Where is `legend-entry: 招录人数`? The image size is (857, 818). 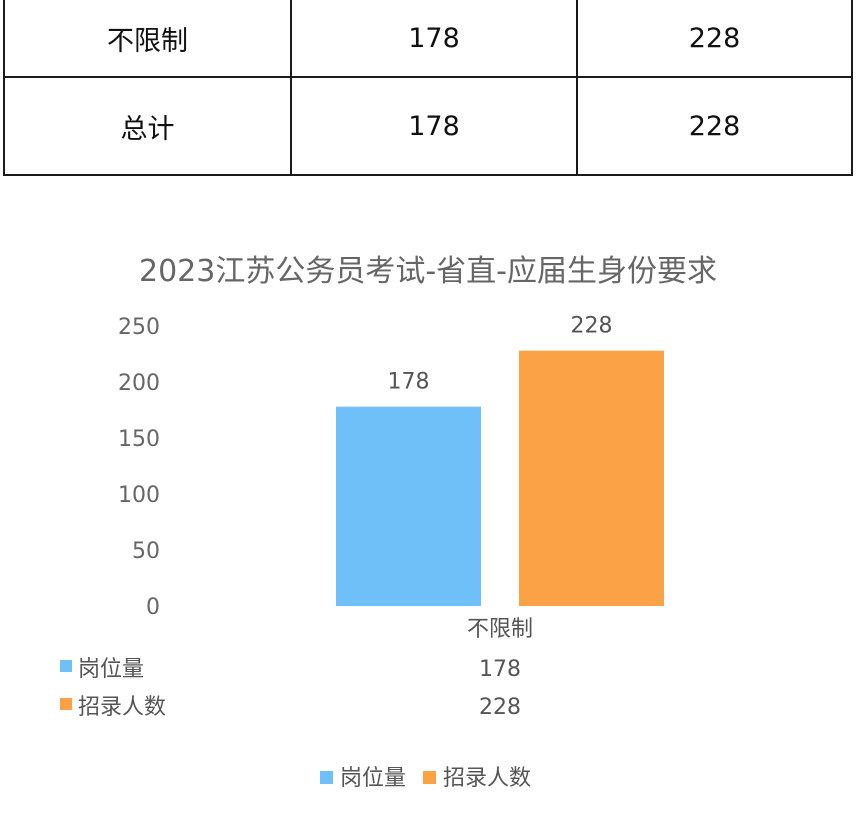
legend-entry: 招录人数 is located at coordinates (487, 778).